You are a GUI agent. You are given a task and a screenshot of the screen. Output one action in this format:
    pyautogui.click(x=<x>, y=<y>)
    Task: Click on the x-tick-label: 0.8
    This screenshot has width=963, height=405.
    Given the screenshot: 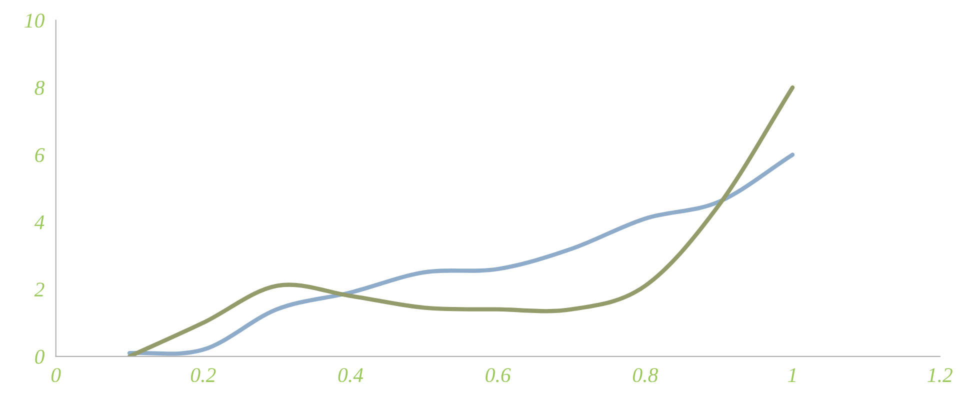 What is the action you would take?
    pyautogui.click(x=645, y=375)
    